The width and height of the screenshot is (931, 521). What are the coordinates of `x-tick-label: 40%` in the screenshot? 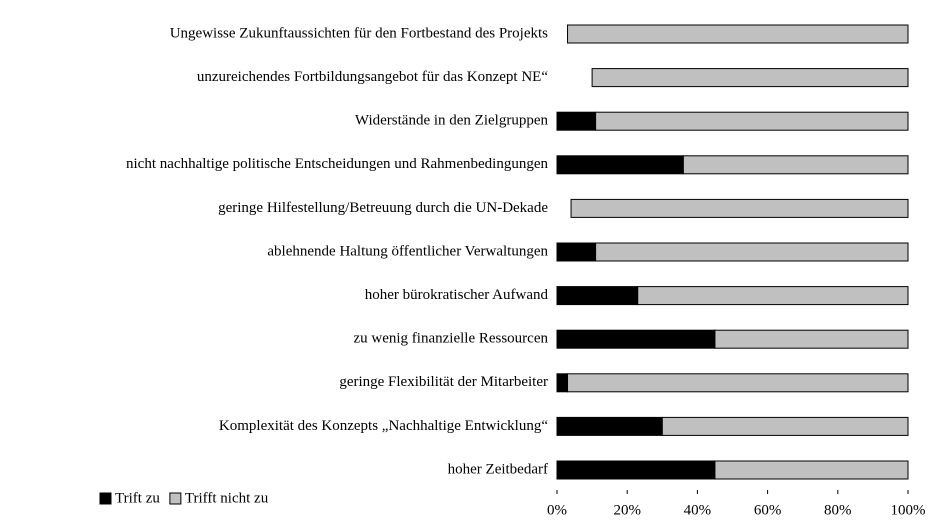 It's located at (698, 510).